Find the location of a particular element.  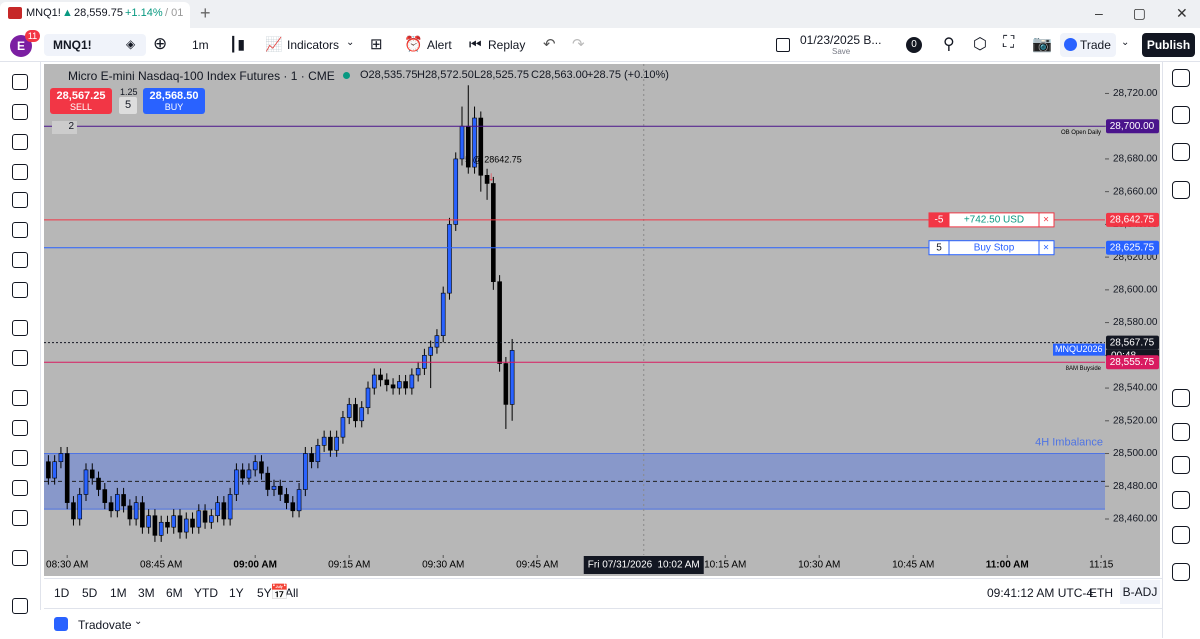

range-button: YTD is located at coordinates (206, 593).